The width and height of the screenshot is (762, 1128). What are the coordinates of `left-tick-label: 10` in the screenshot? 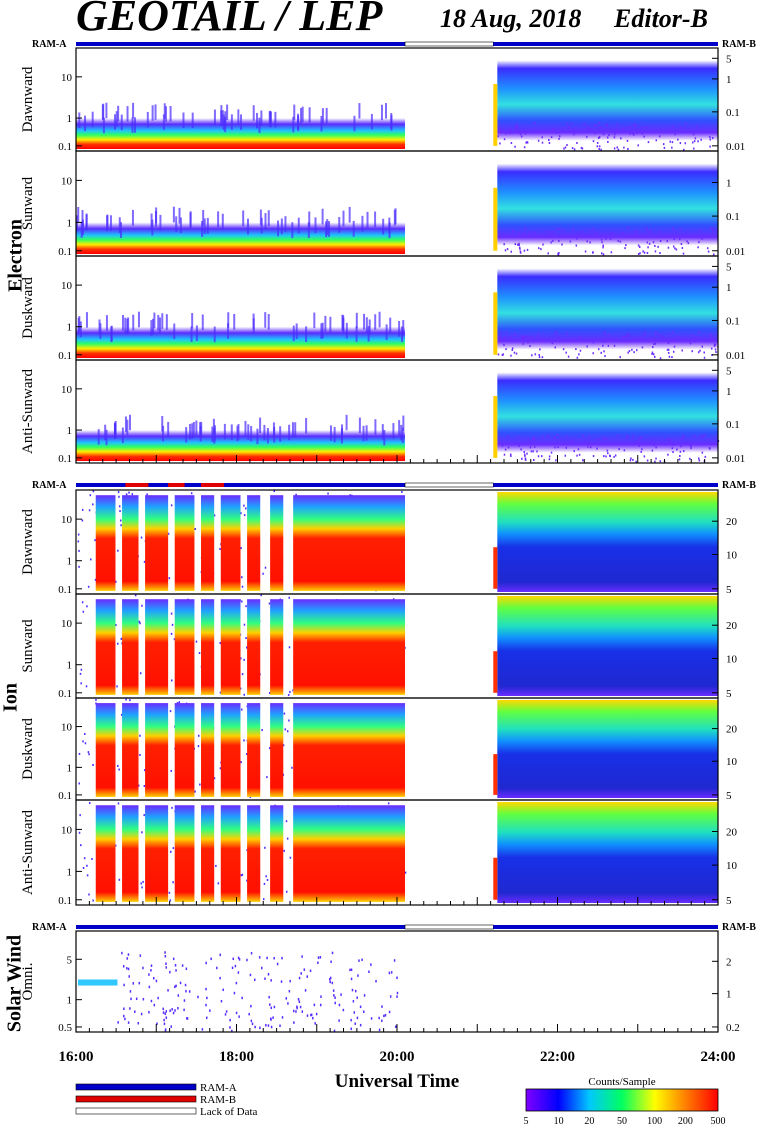 It's located at (67, 78).